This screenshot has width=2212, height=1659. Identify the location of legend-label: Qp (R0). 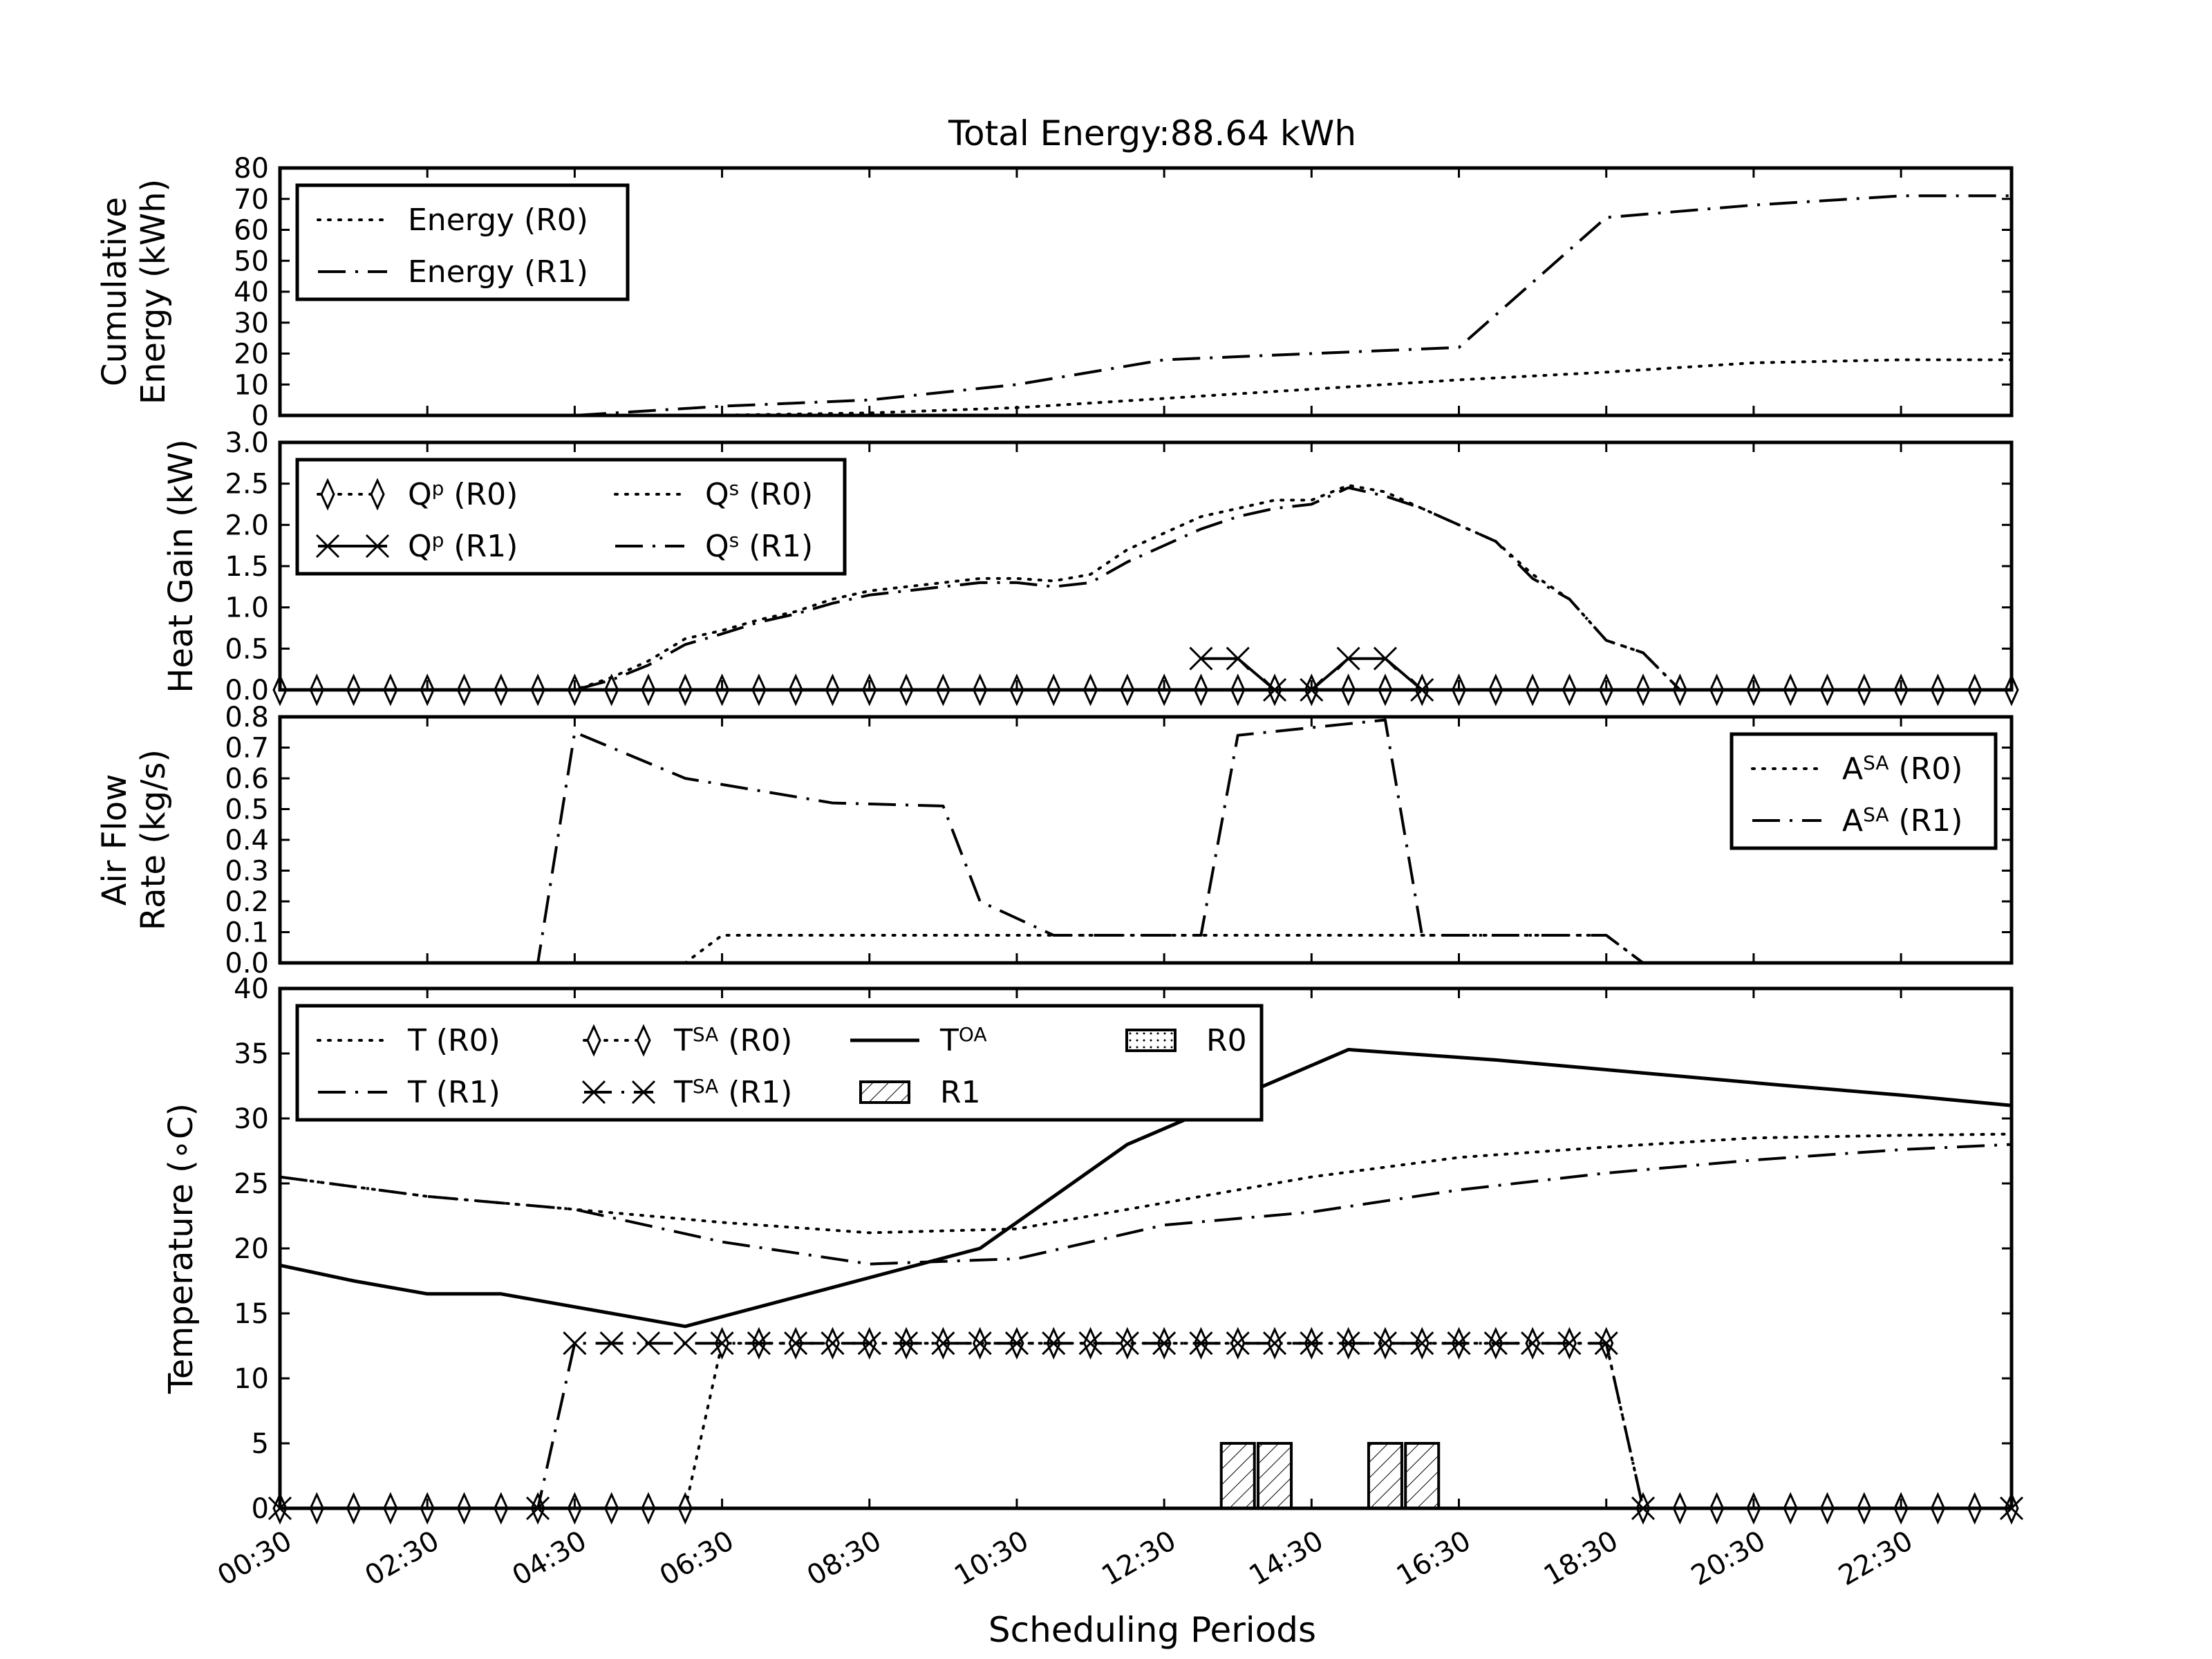
(463, 494).